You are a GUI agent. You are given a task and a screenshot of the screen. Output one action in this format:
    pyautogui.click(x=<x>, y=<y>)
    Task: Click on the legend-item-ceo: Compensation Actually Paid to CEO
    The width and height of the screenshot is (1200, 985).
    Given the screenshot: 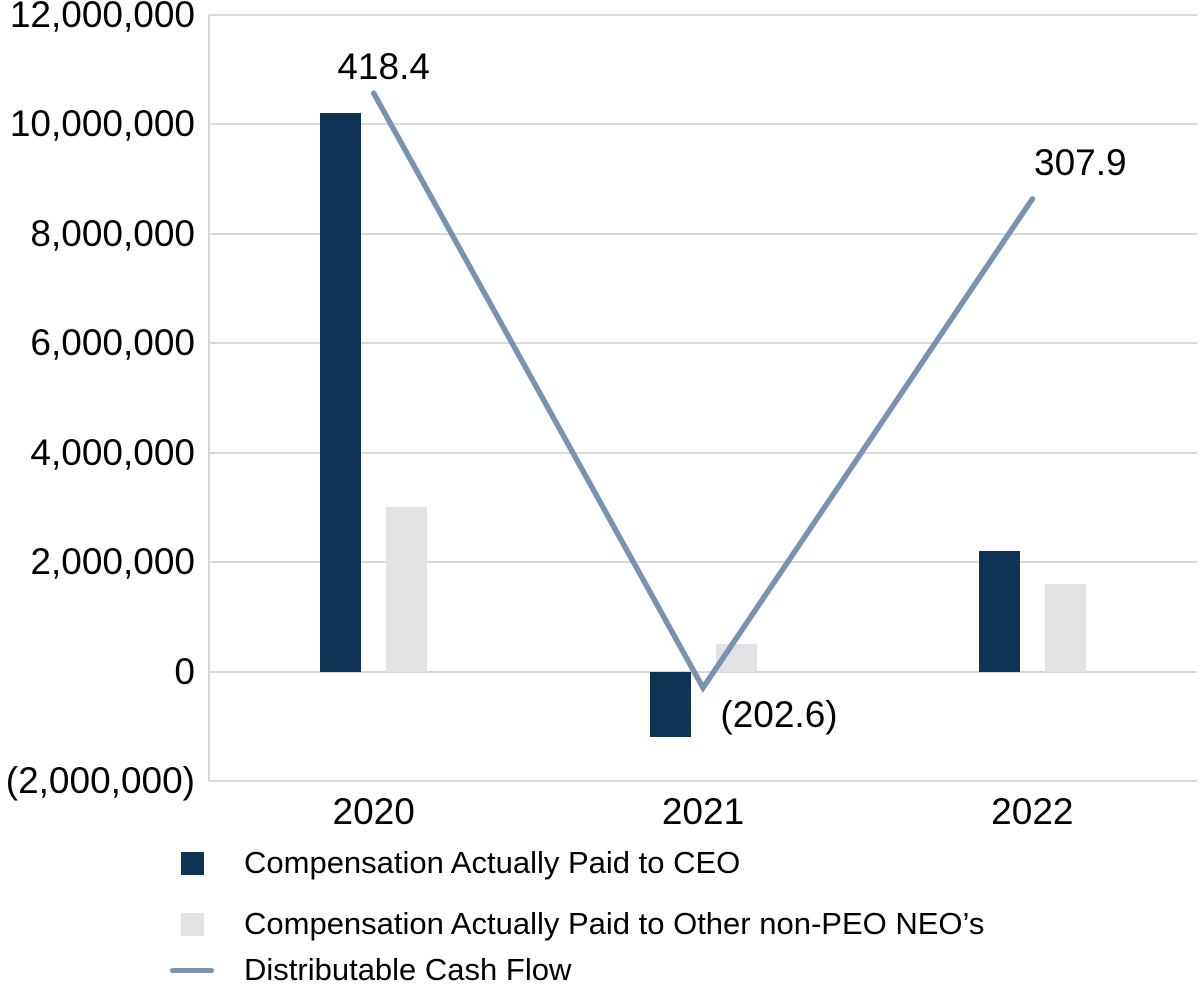 What is the action you would take?
    pyautogui.click(x=576, y=863)
    